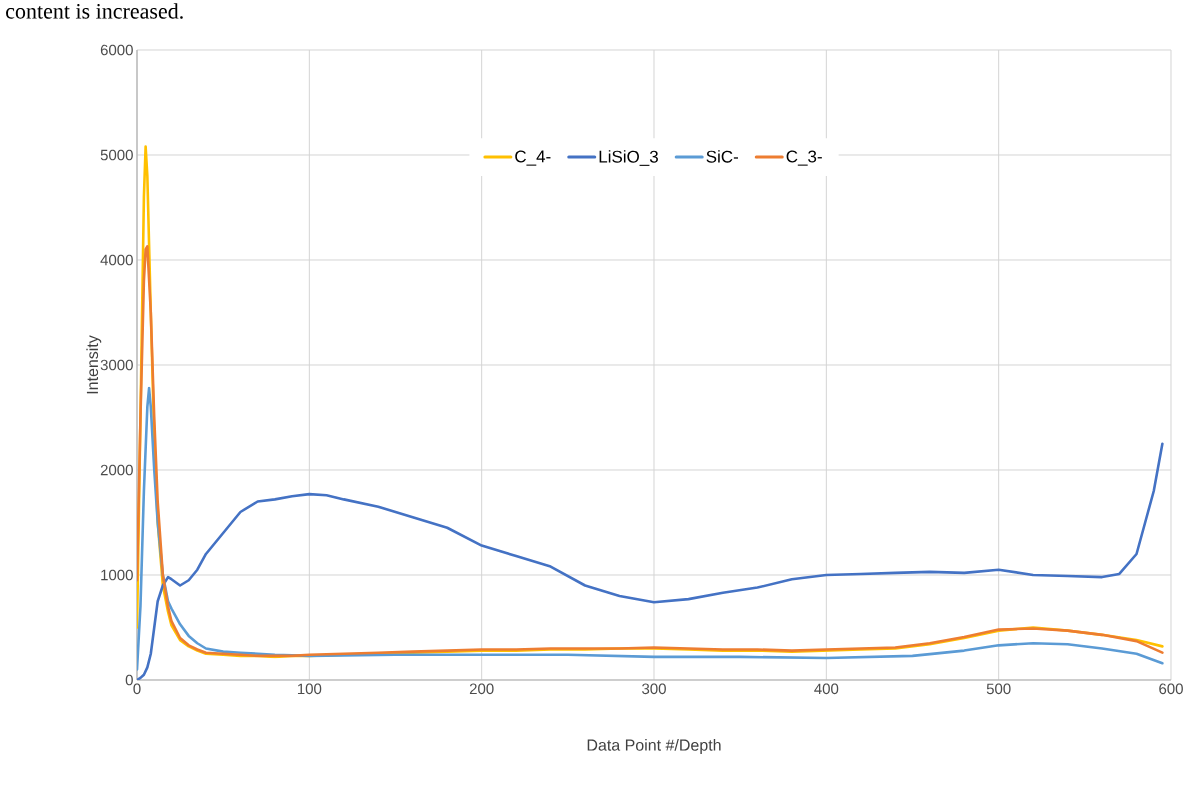 This screenshot has width=1202, height=803. I want to click on legend-label: C_3-, so click(804, 158).